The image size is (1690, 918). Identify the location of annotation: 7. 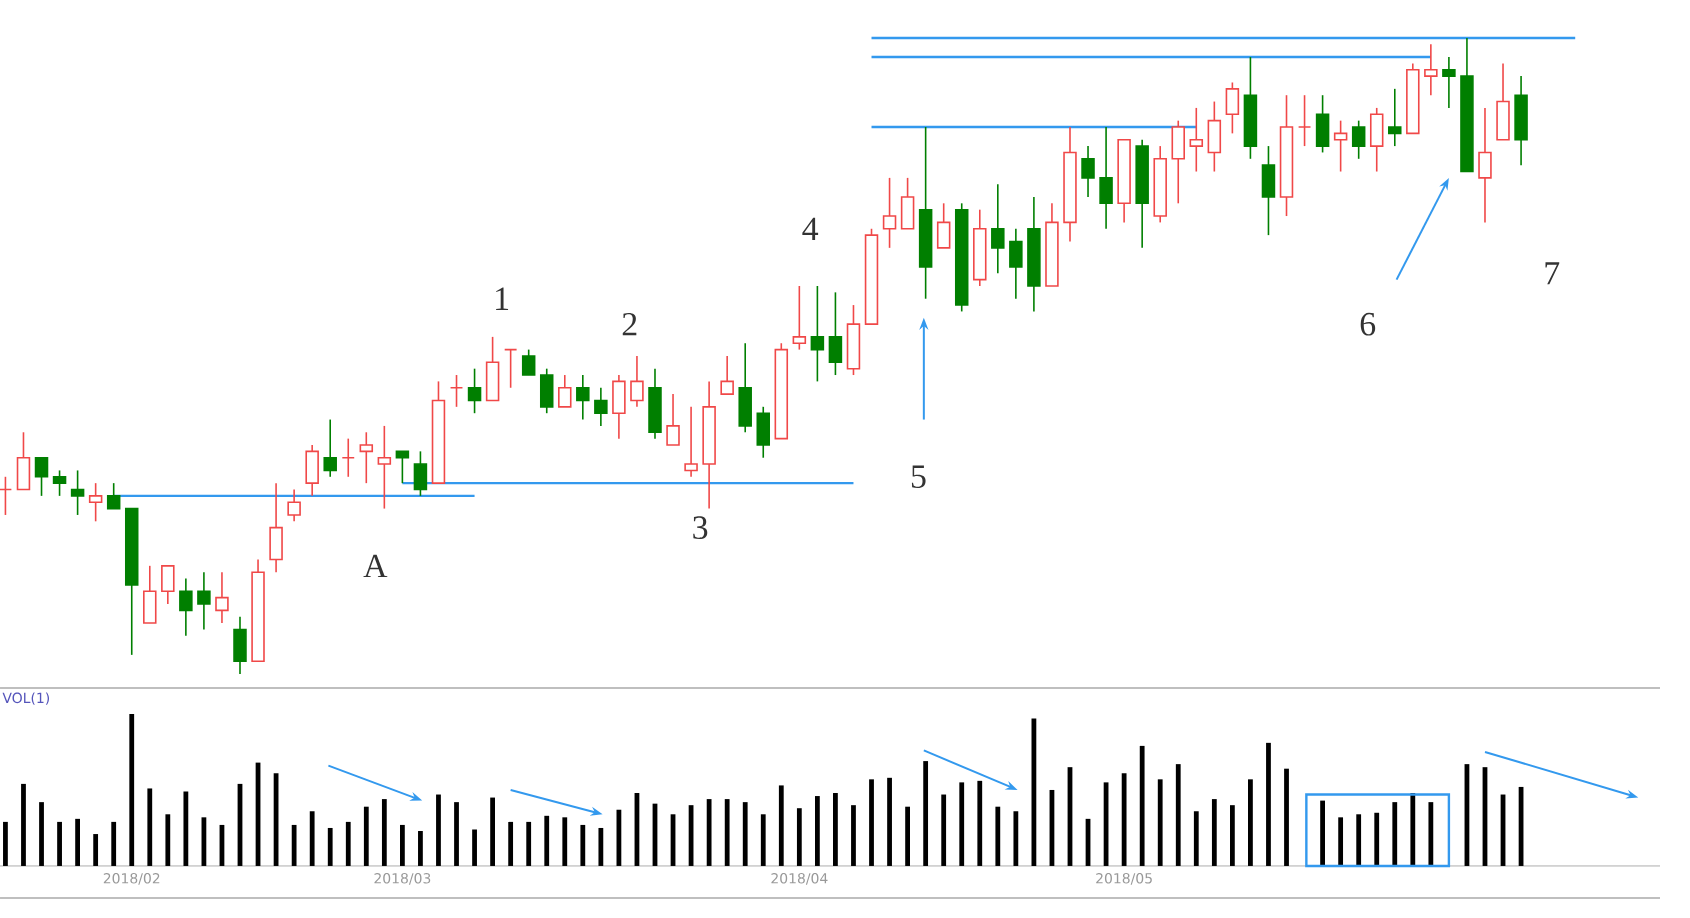
(1552, 273).